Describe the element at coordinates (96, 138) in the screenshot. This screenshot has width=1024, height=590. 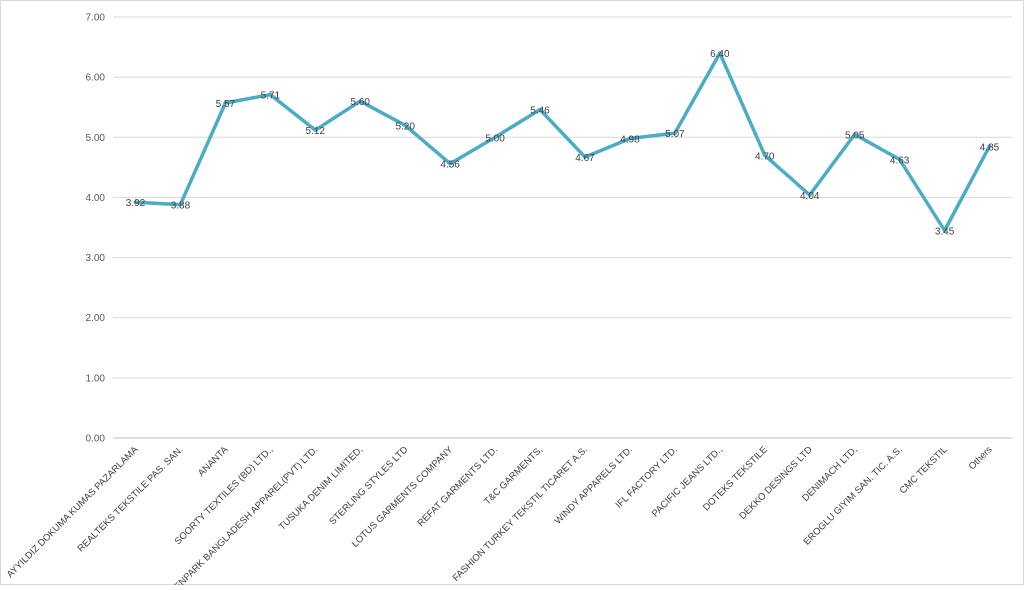
I see `y-tick-label: 5.00` at that location.